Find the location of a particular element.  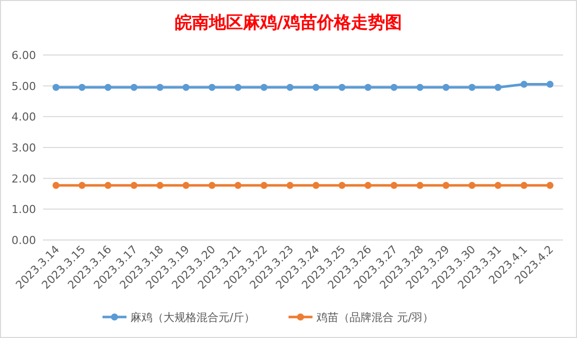

y-tick-label: 4.00 is located at coordinates (24, 117).